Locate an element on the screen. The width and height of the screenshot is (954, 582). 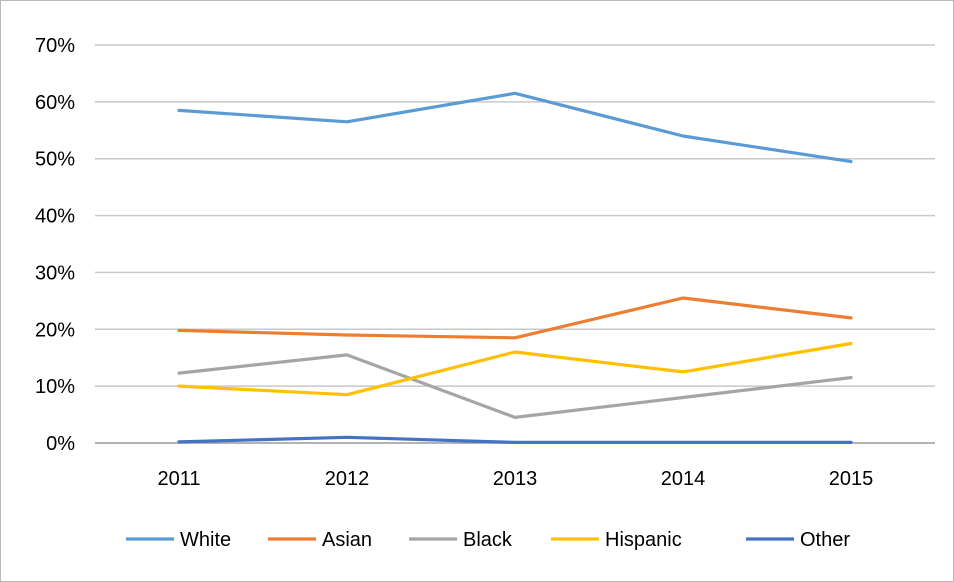
x-tick-label: 2013 is located at coordinates (515, 479).